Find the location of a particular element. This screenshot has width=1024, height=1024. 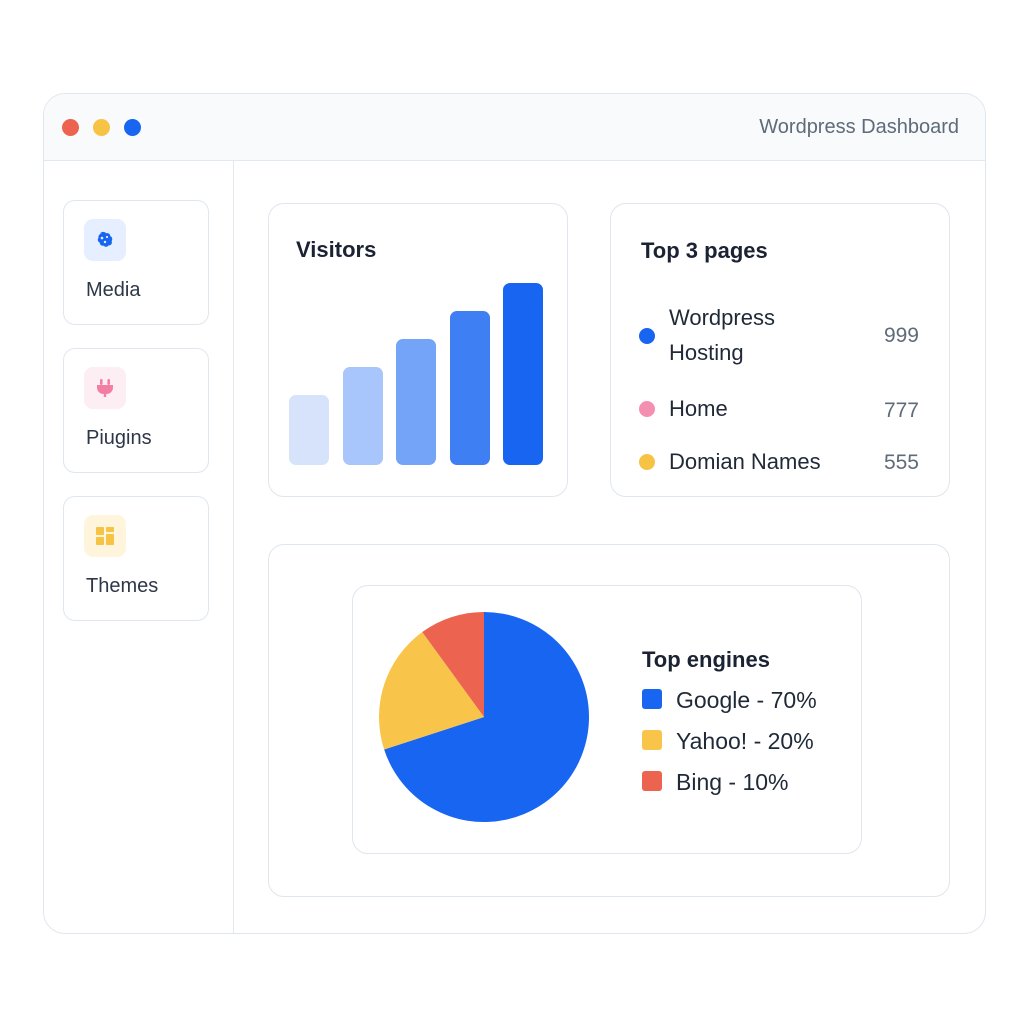

page-name: Home is located at coordinates (698, 408).